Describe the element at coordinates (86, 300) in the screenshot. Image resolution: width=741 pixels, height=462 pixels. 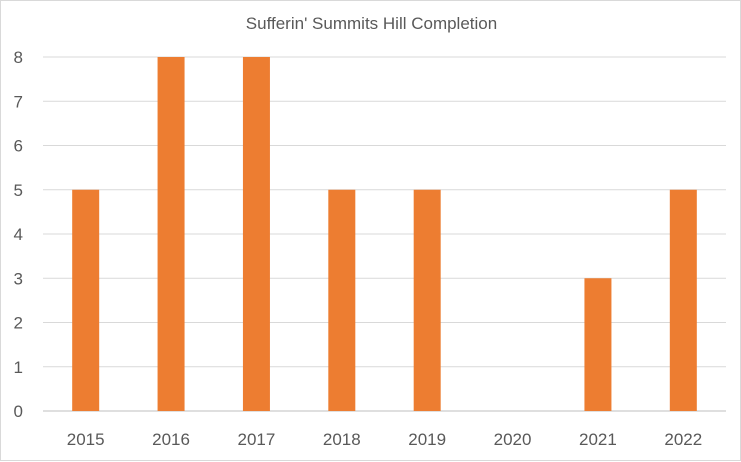
I see `bar-2015` at that location.